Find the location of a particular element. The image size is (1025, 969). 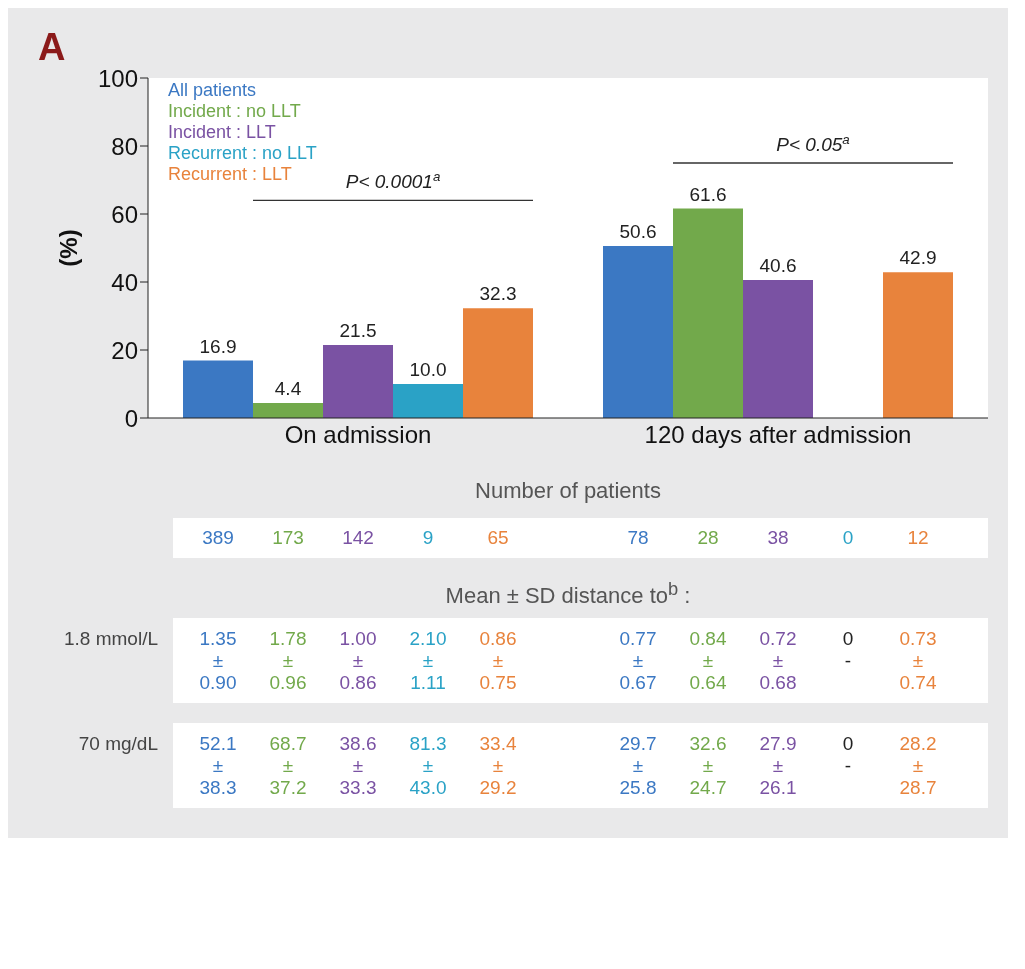

text: 1.8 mmol/L is located at coordinates (110, 639).